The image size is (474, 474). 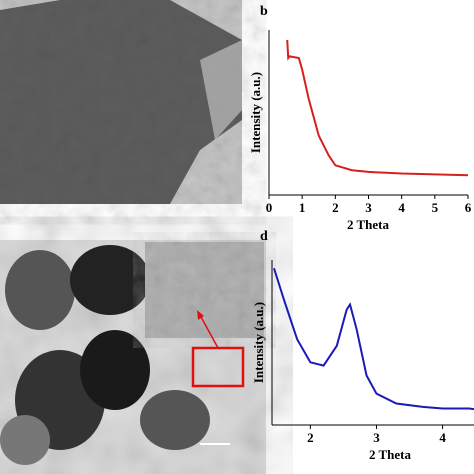 What do you see at coordinates (264, 11) in the screenshot?
I see `panel-label: b` at bounding box center [264, 11].